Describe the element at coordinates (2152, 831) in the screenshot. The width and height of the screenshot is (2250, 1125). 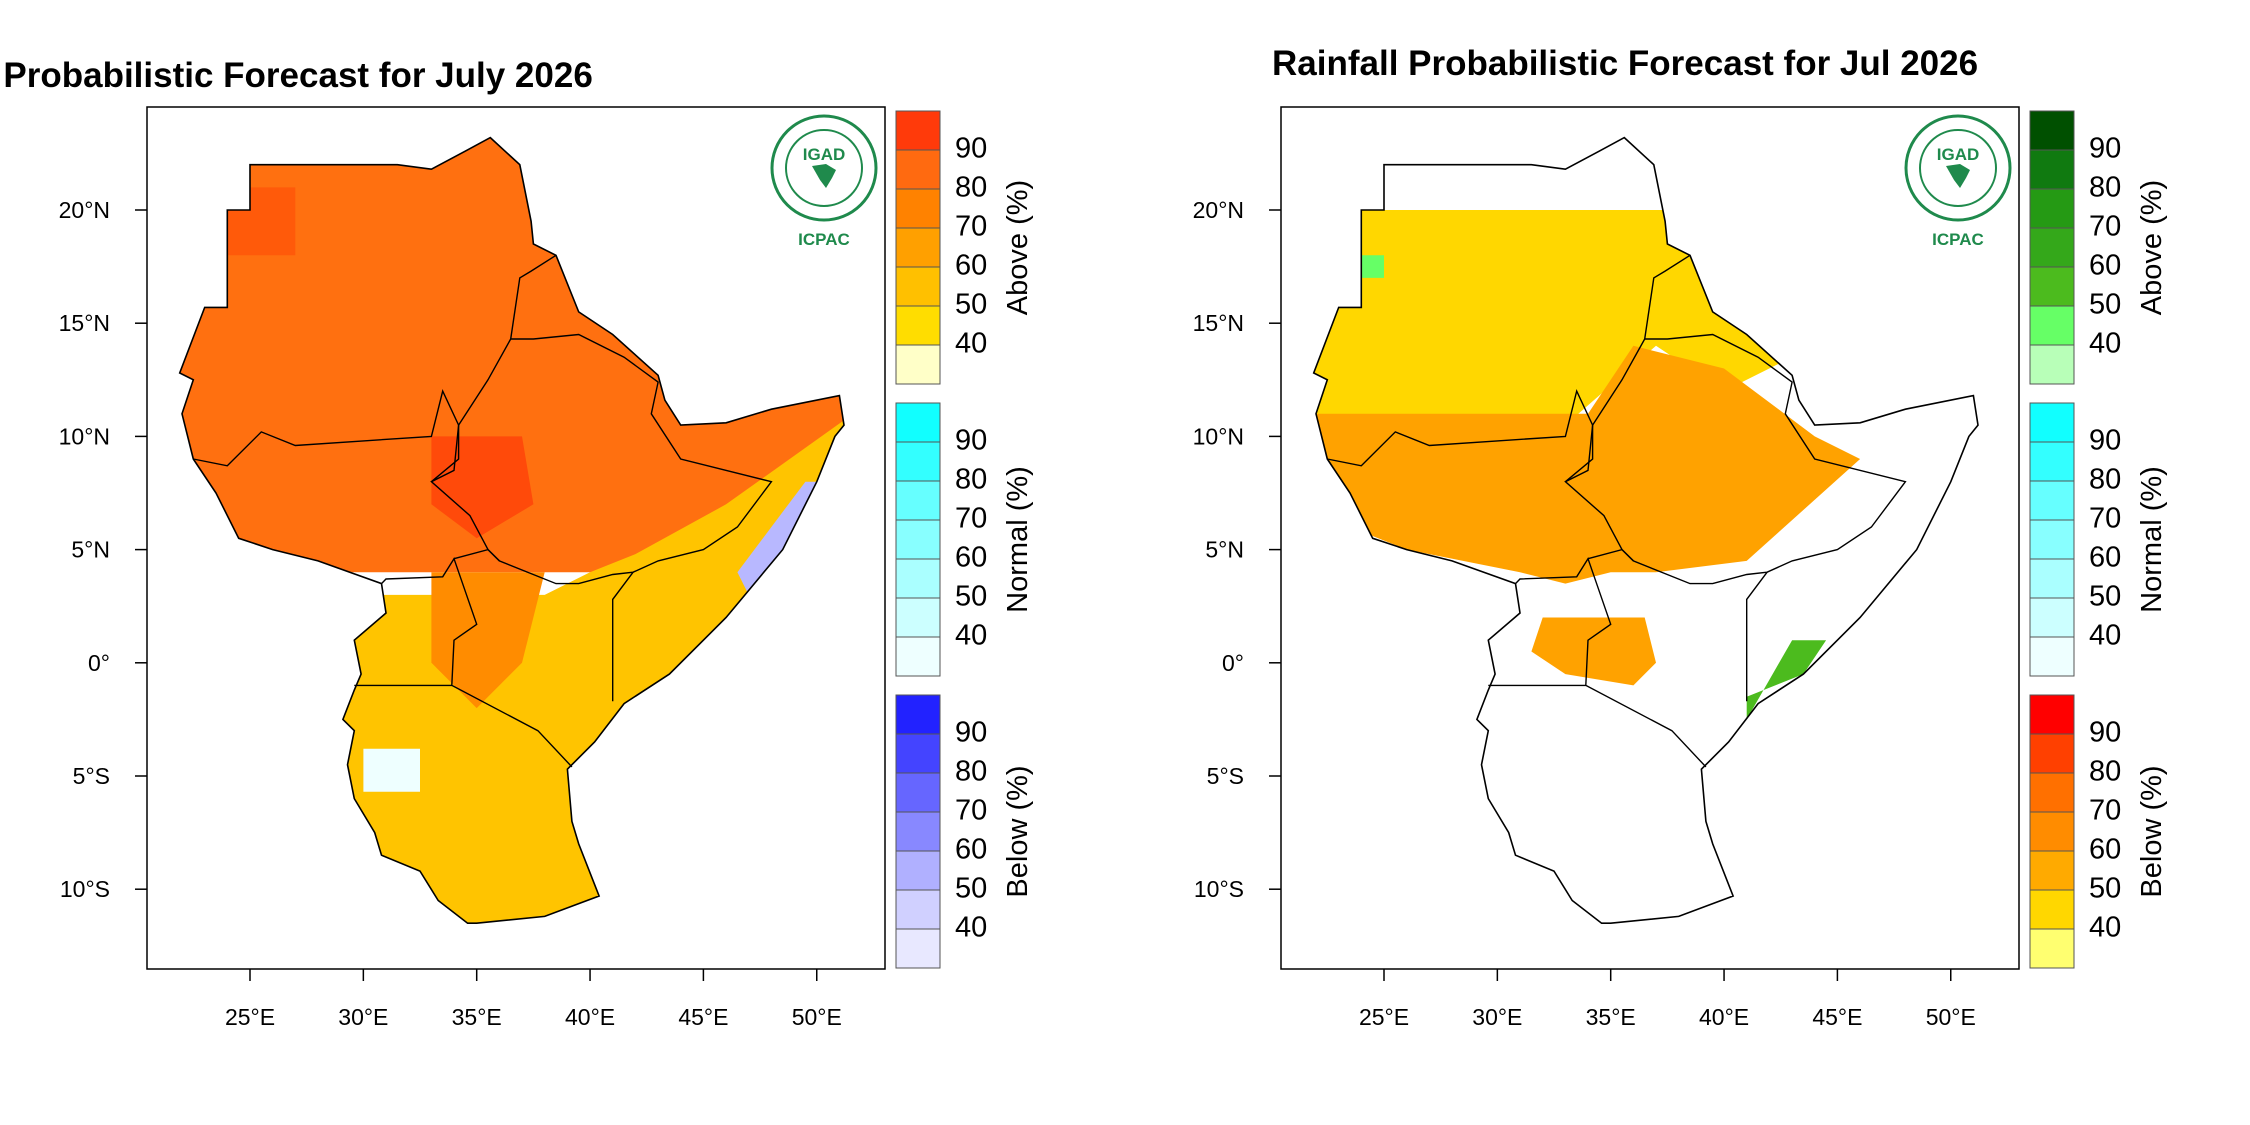
I see `colorbar-title: Below (%)` at that location.